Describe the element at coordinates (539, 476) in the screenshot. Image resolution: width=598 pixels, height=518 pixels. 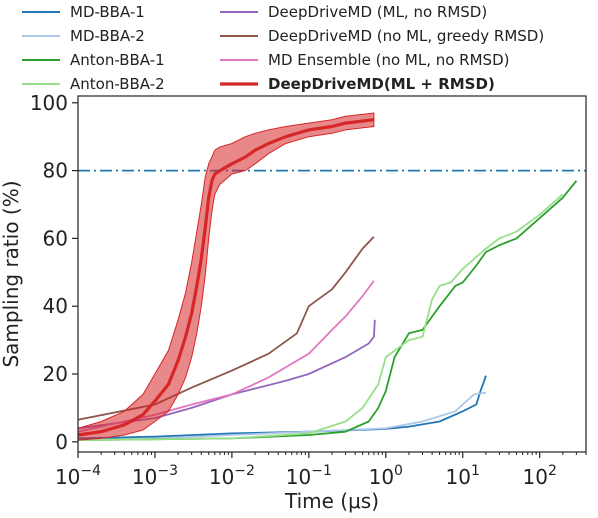
I see `x-tick-label: 10²` at that location.